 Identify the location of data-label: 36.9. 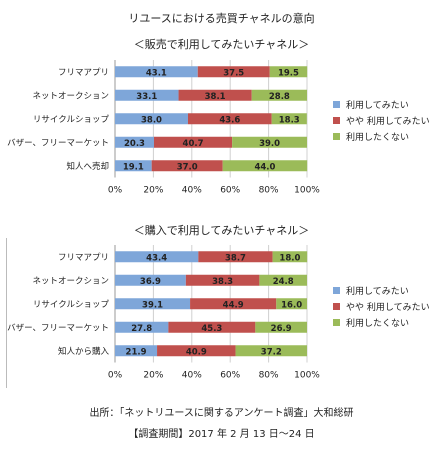
(150, 282).